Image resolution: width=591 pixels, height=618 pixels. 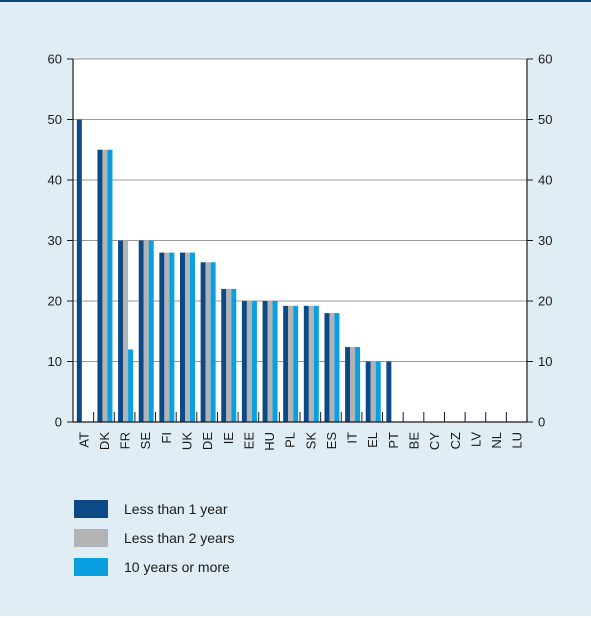 I want to click on y-tick-label-left: 0, so click(x=58, y=422).